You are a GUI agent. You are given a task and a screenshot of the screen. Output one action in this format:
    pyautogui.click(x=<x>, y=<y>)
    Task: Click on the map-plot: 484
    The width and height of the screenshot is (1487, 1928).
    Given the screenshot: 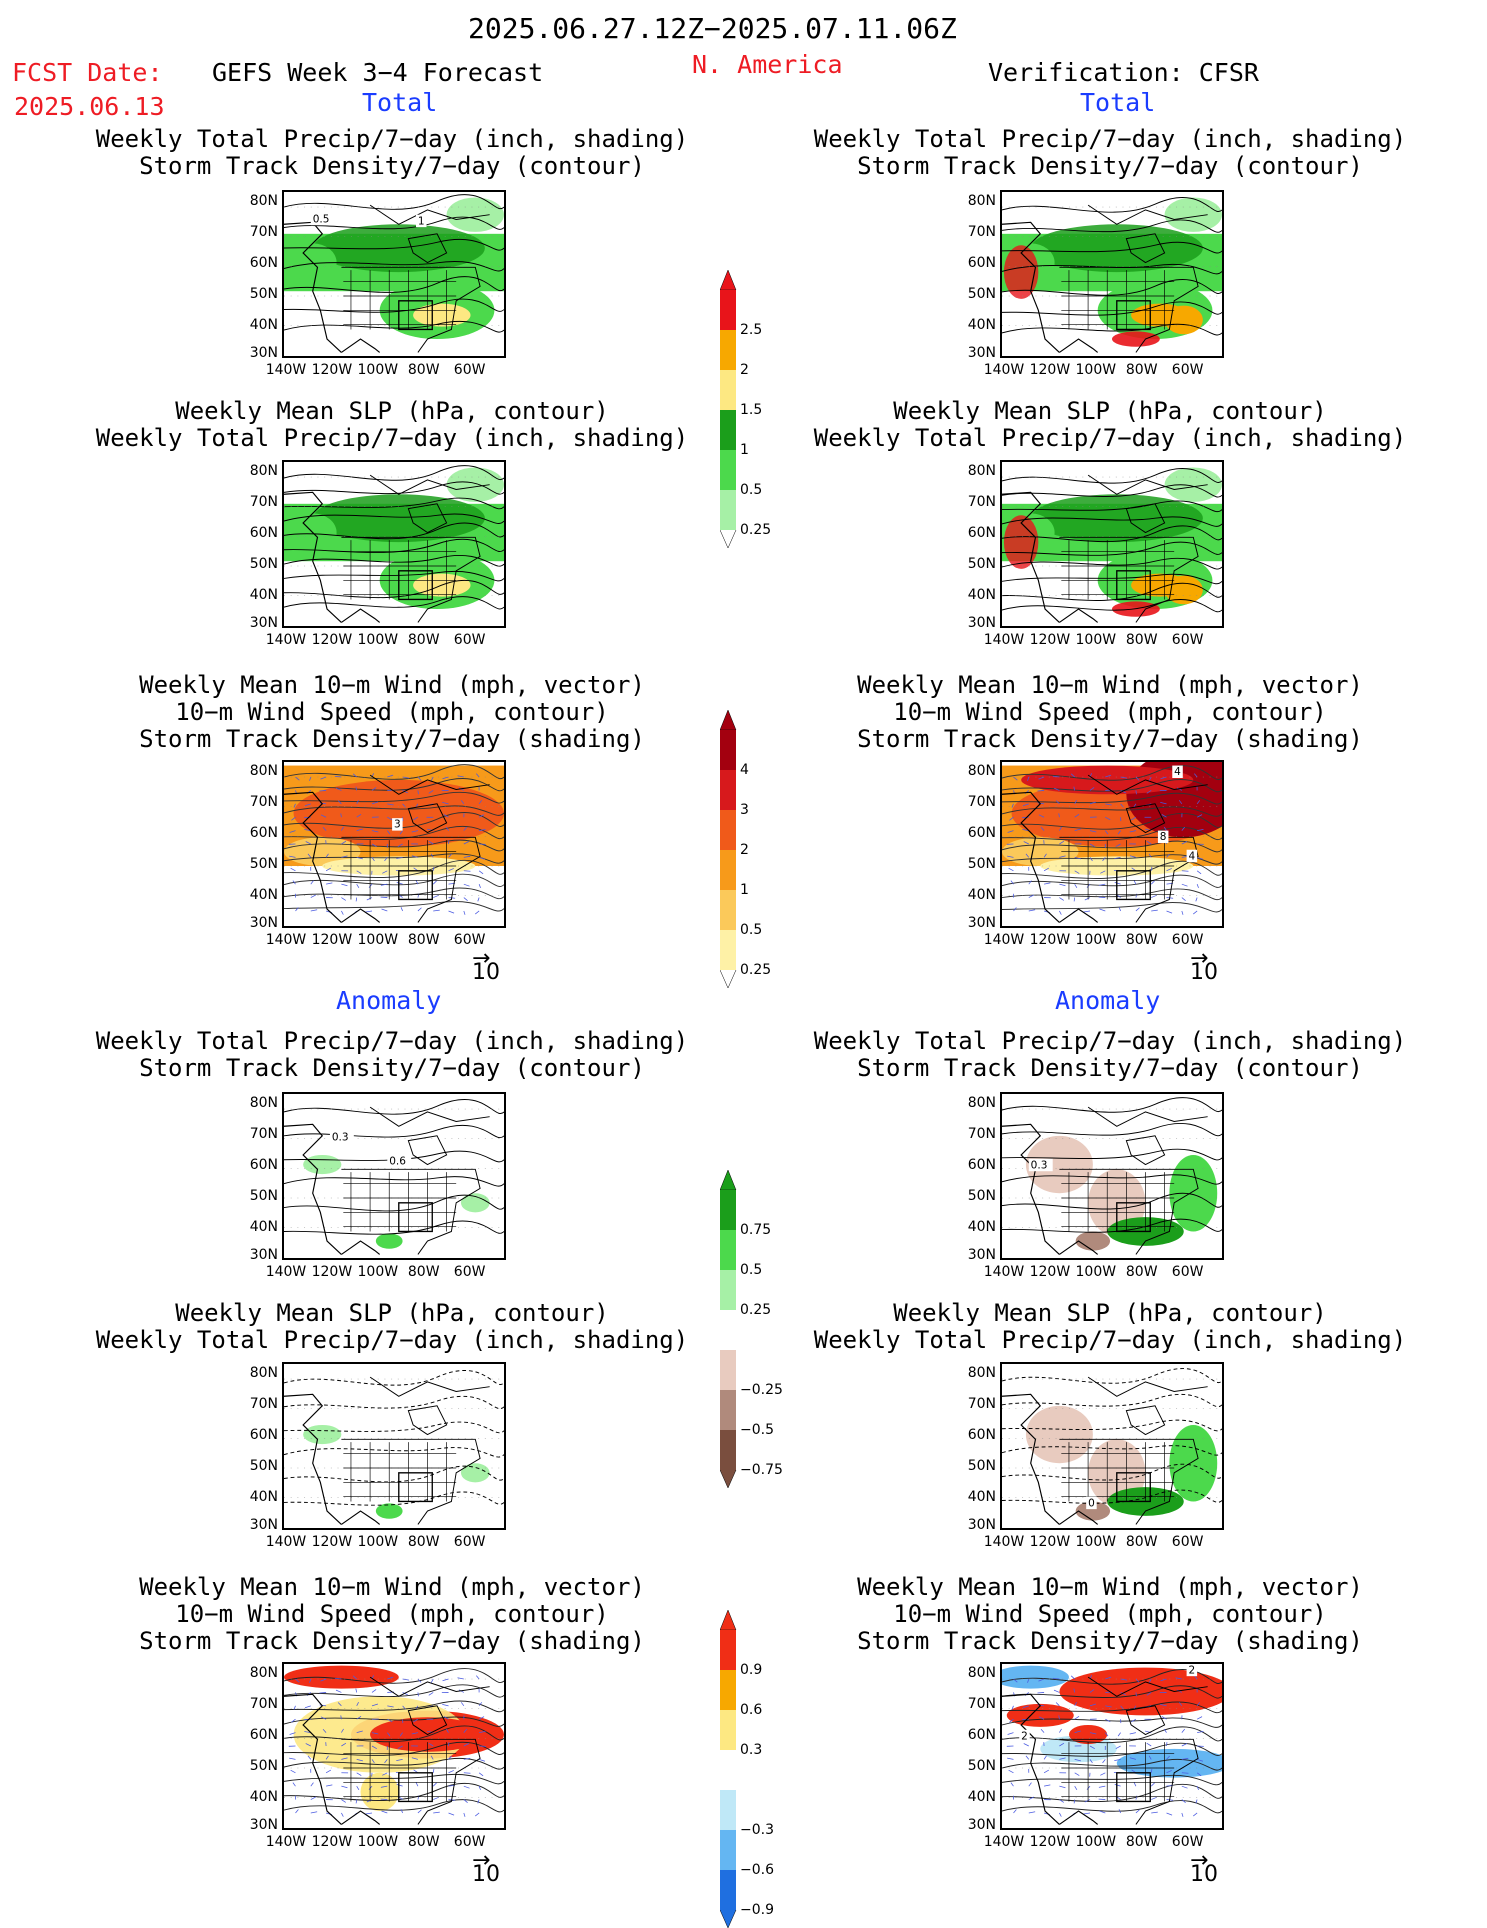 What is the action you would take?
    pyautogui.click(x=1112, y=844)
    